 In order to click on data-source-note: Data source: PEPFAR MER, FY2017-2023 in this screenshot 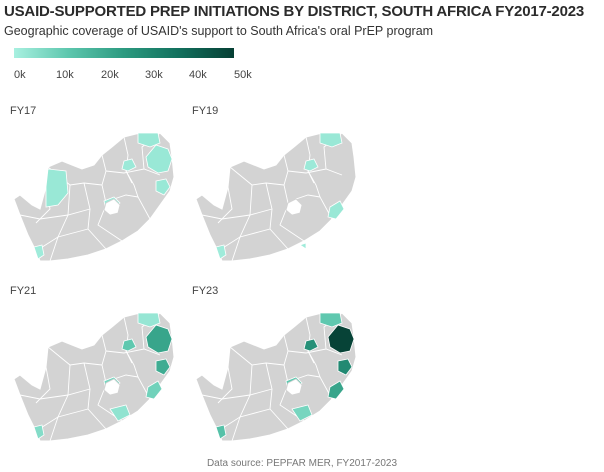, I will do `click(302, 463)`.